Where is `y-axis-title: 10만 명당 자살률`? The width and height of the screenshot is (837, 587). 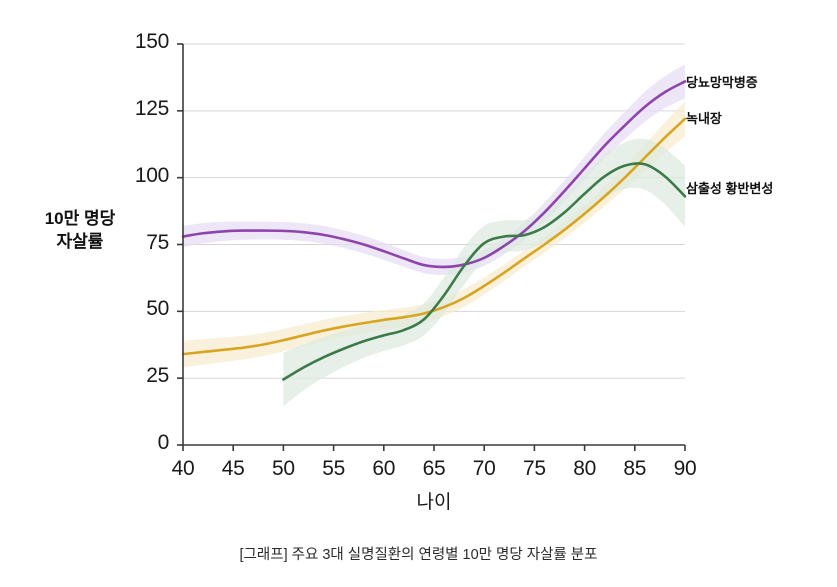
y-axis-title: 10만 명당 자살률 is located at coordinates (80, 231).